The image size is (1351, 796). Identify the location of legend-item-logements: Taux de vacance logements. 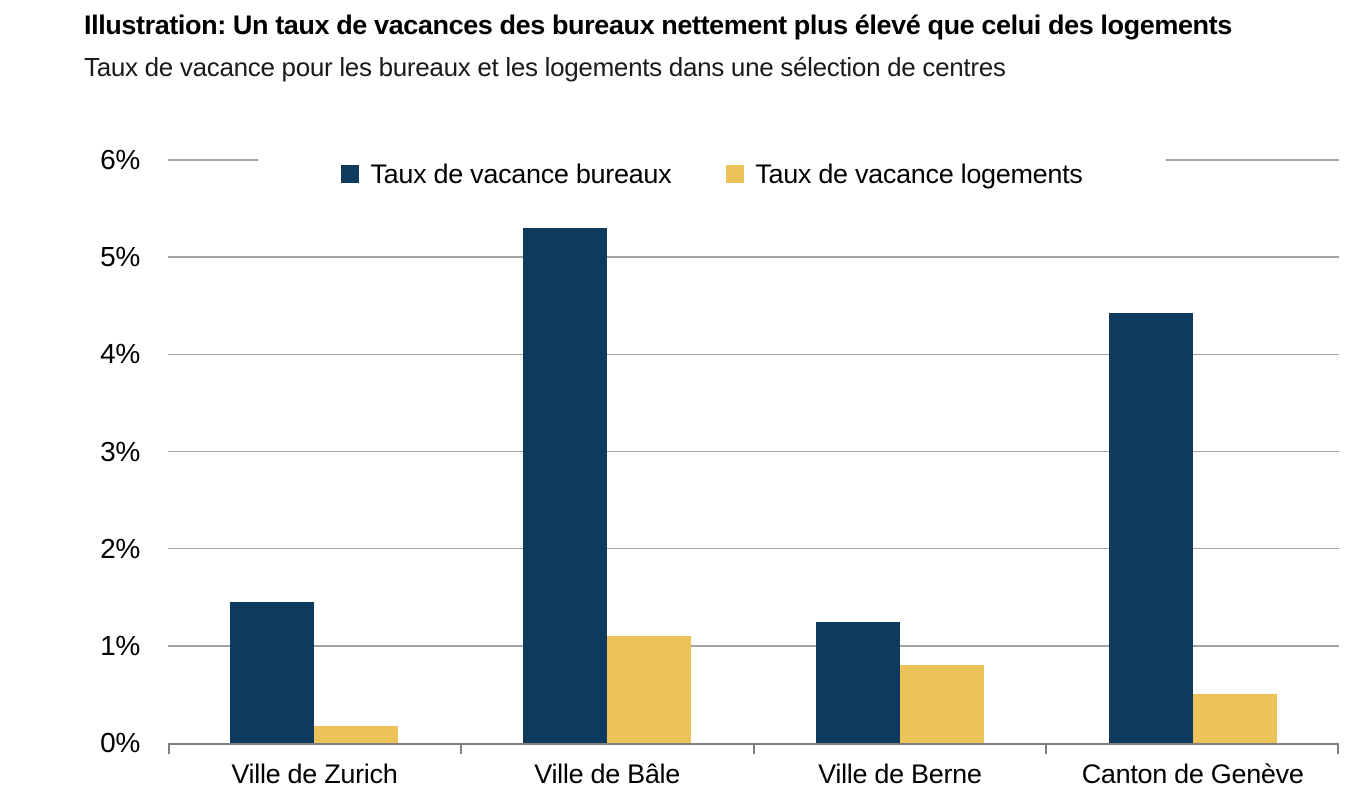
(904, 174).